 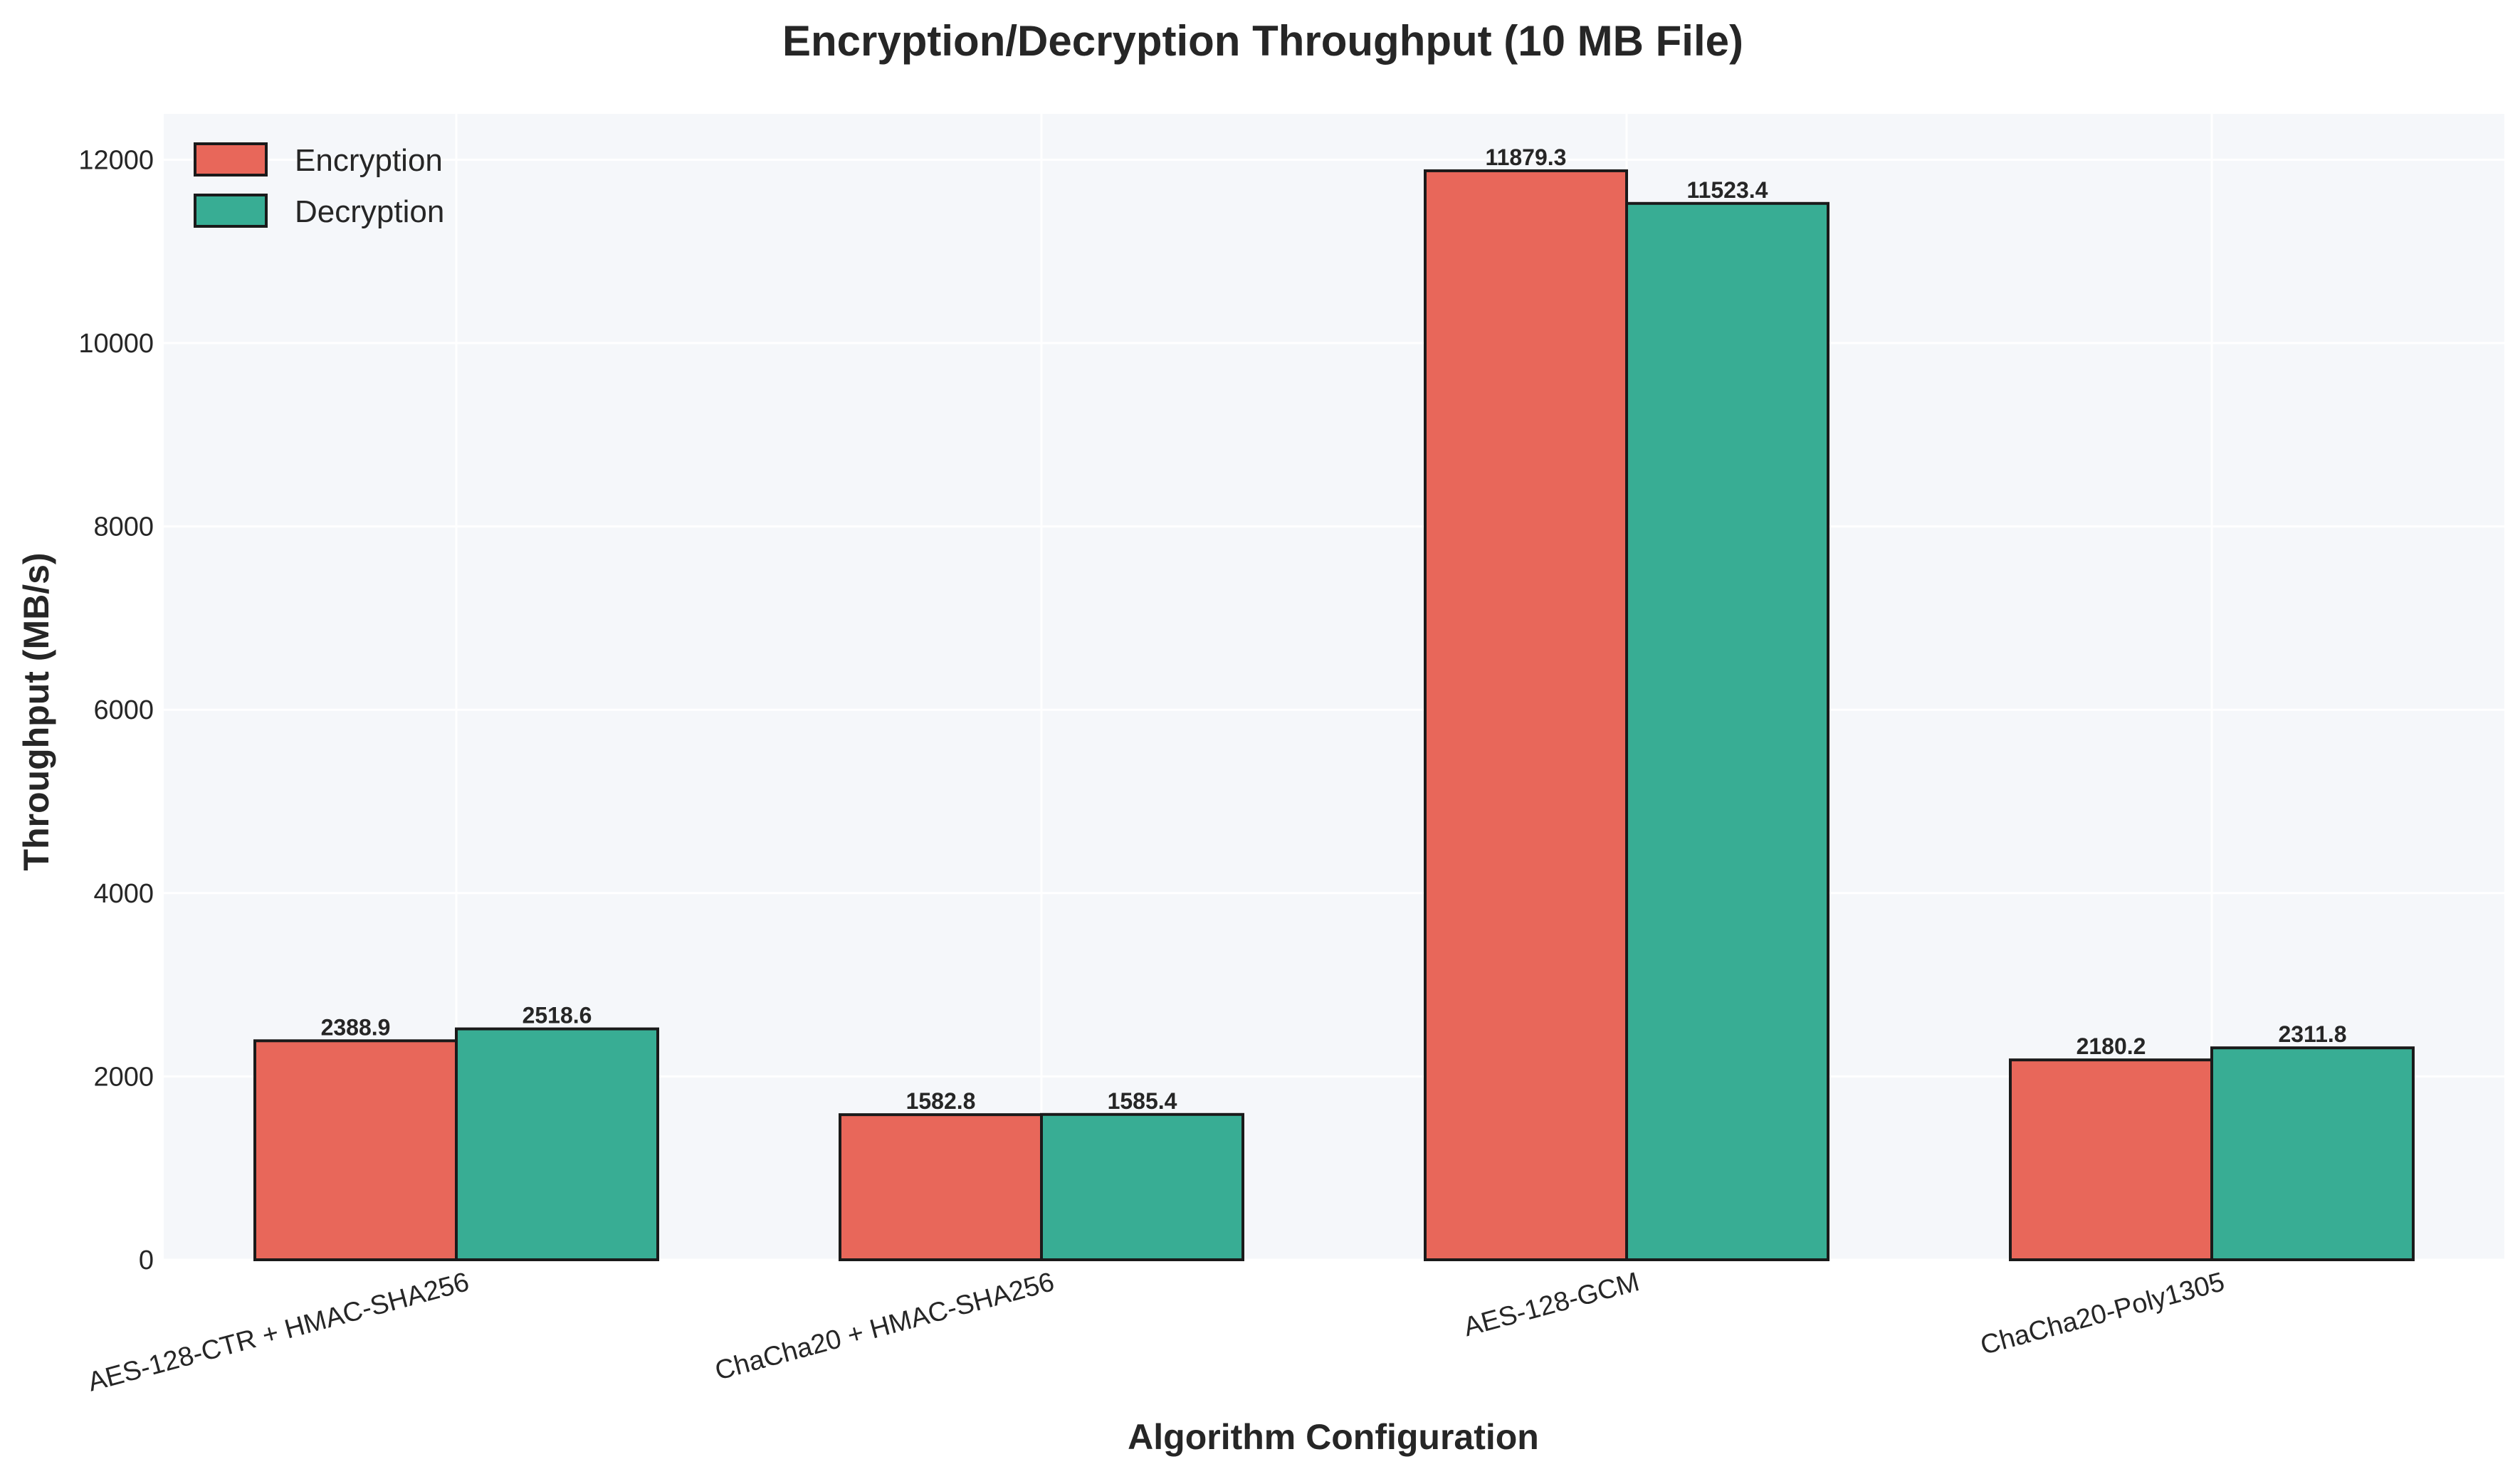 I want to click on legend-label-encryption: Encryption, so click(x=369, y=160).